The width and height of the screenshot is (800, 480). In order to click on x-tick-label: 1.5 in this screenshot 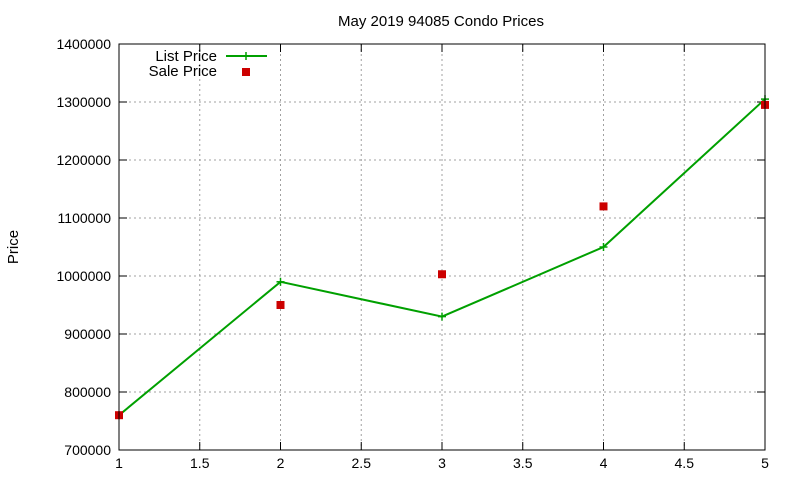, I will do `click(200, 463)`.